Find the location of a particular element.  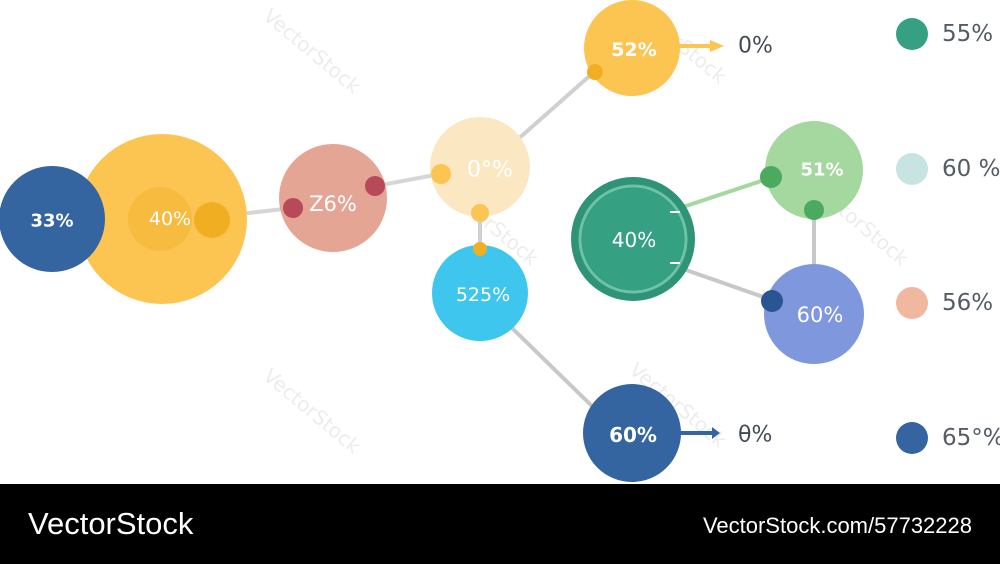

node-n5-dot is located at coordinates (595, 72).